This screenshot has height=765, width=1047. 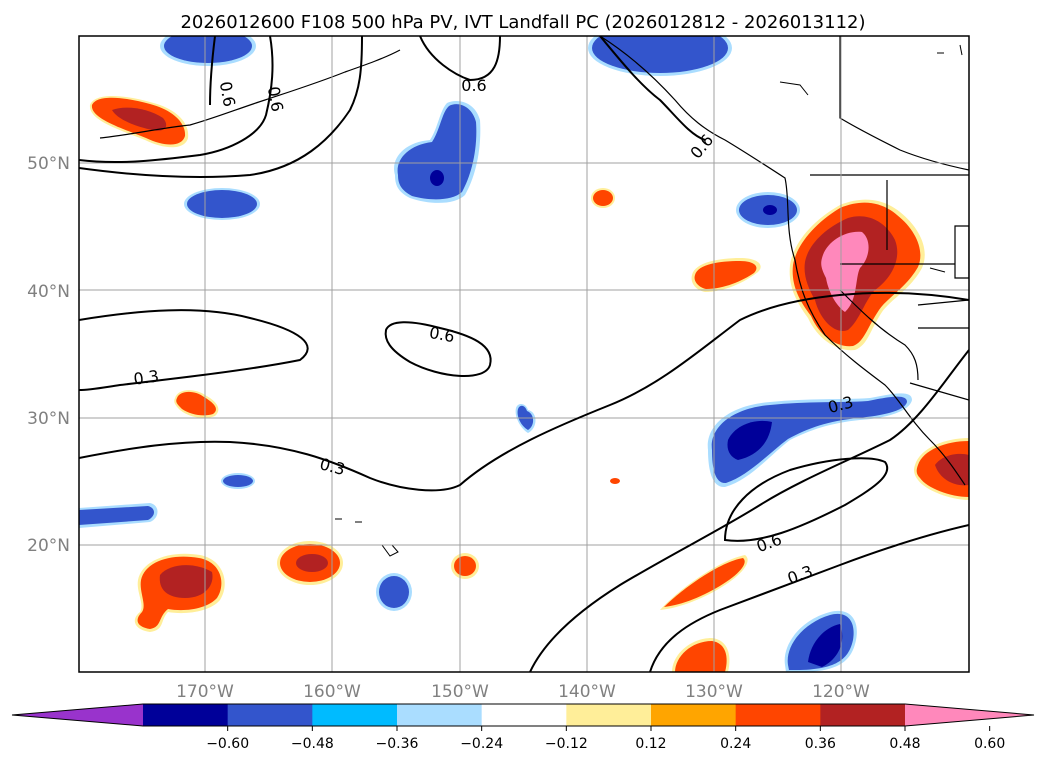 I want to click on positive-anomaly-small-mid, so click(x=603, y=198).